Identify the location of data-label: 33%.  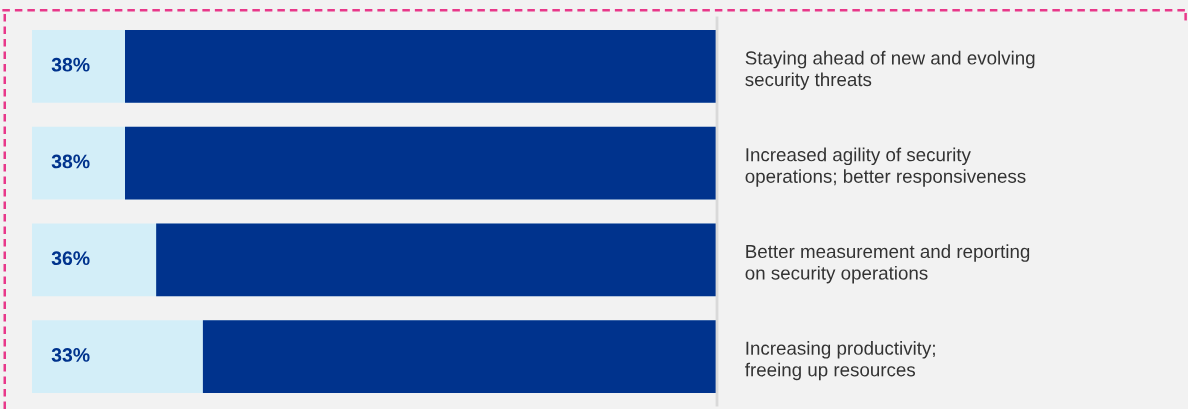
(70, 355).